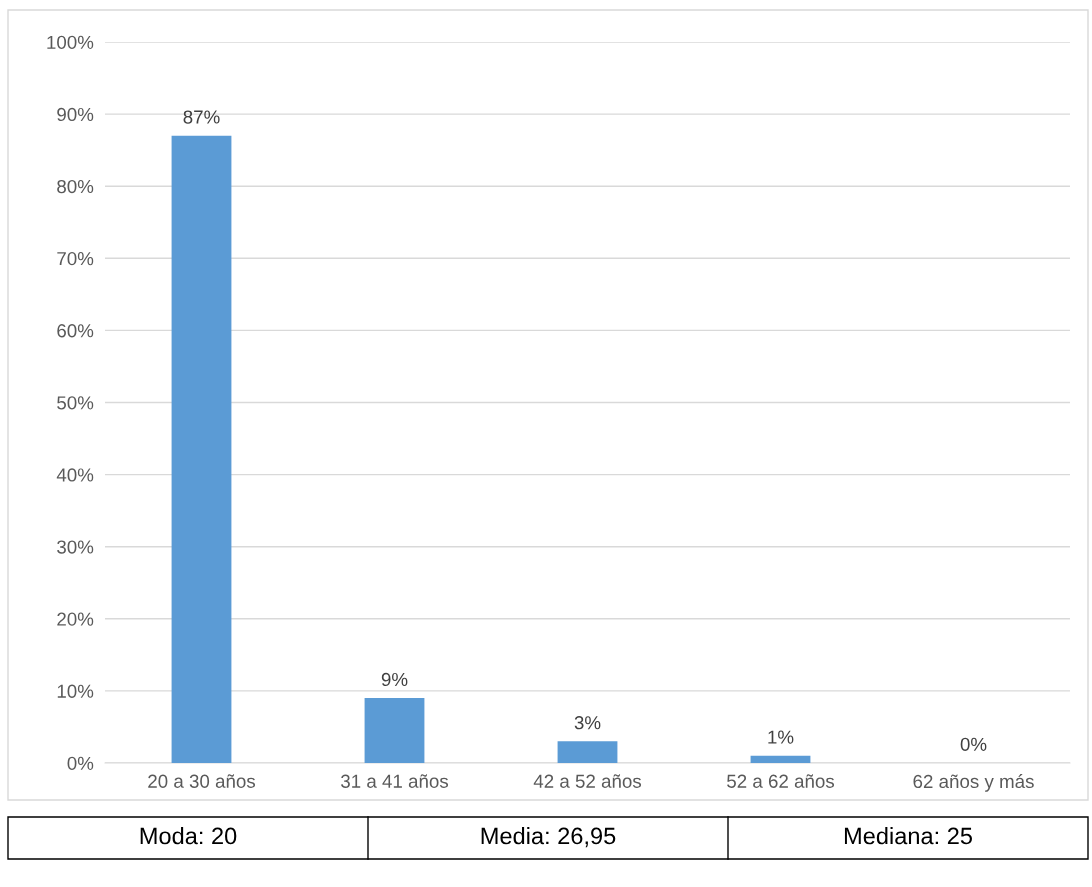 The height and width of the screenshot is (887, 1092). What do you see at coordinates (75, 691) in the screenshot?
I see `y-tick-label: 10%` at bounding box center [75, 691].